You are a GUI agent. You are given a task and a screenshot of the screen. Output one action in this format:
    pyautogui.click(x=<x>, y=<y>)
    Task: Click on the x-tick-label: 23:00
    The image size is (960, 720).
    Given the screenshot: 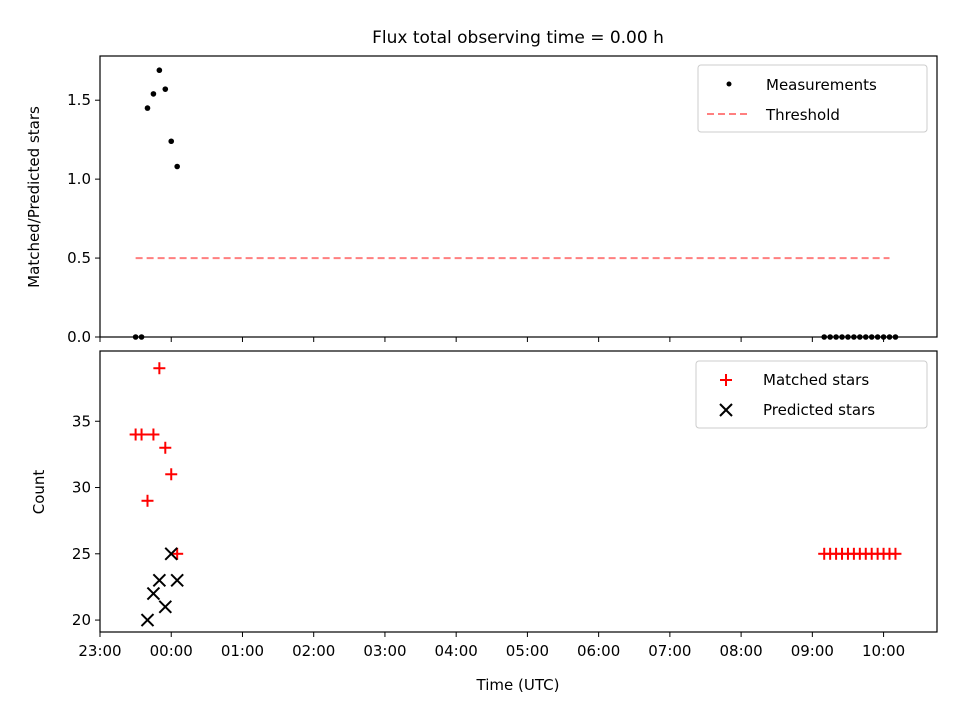 What is the action you would take?
    pyautogui.click(x=99, y=651)
    